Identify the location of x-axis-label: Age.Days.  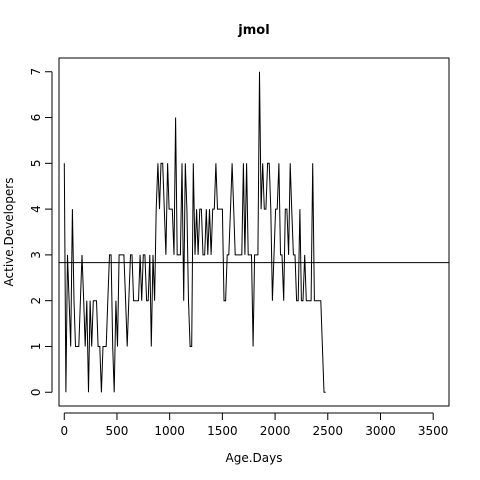
(254, 458).